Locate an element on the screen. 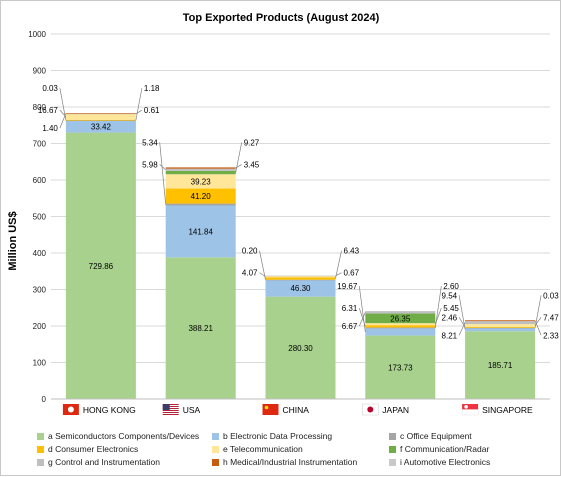 This screenshot has width=561, height=477. y-tick-label: 300 is located at coordinates (40, 290).